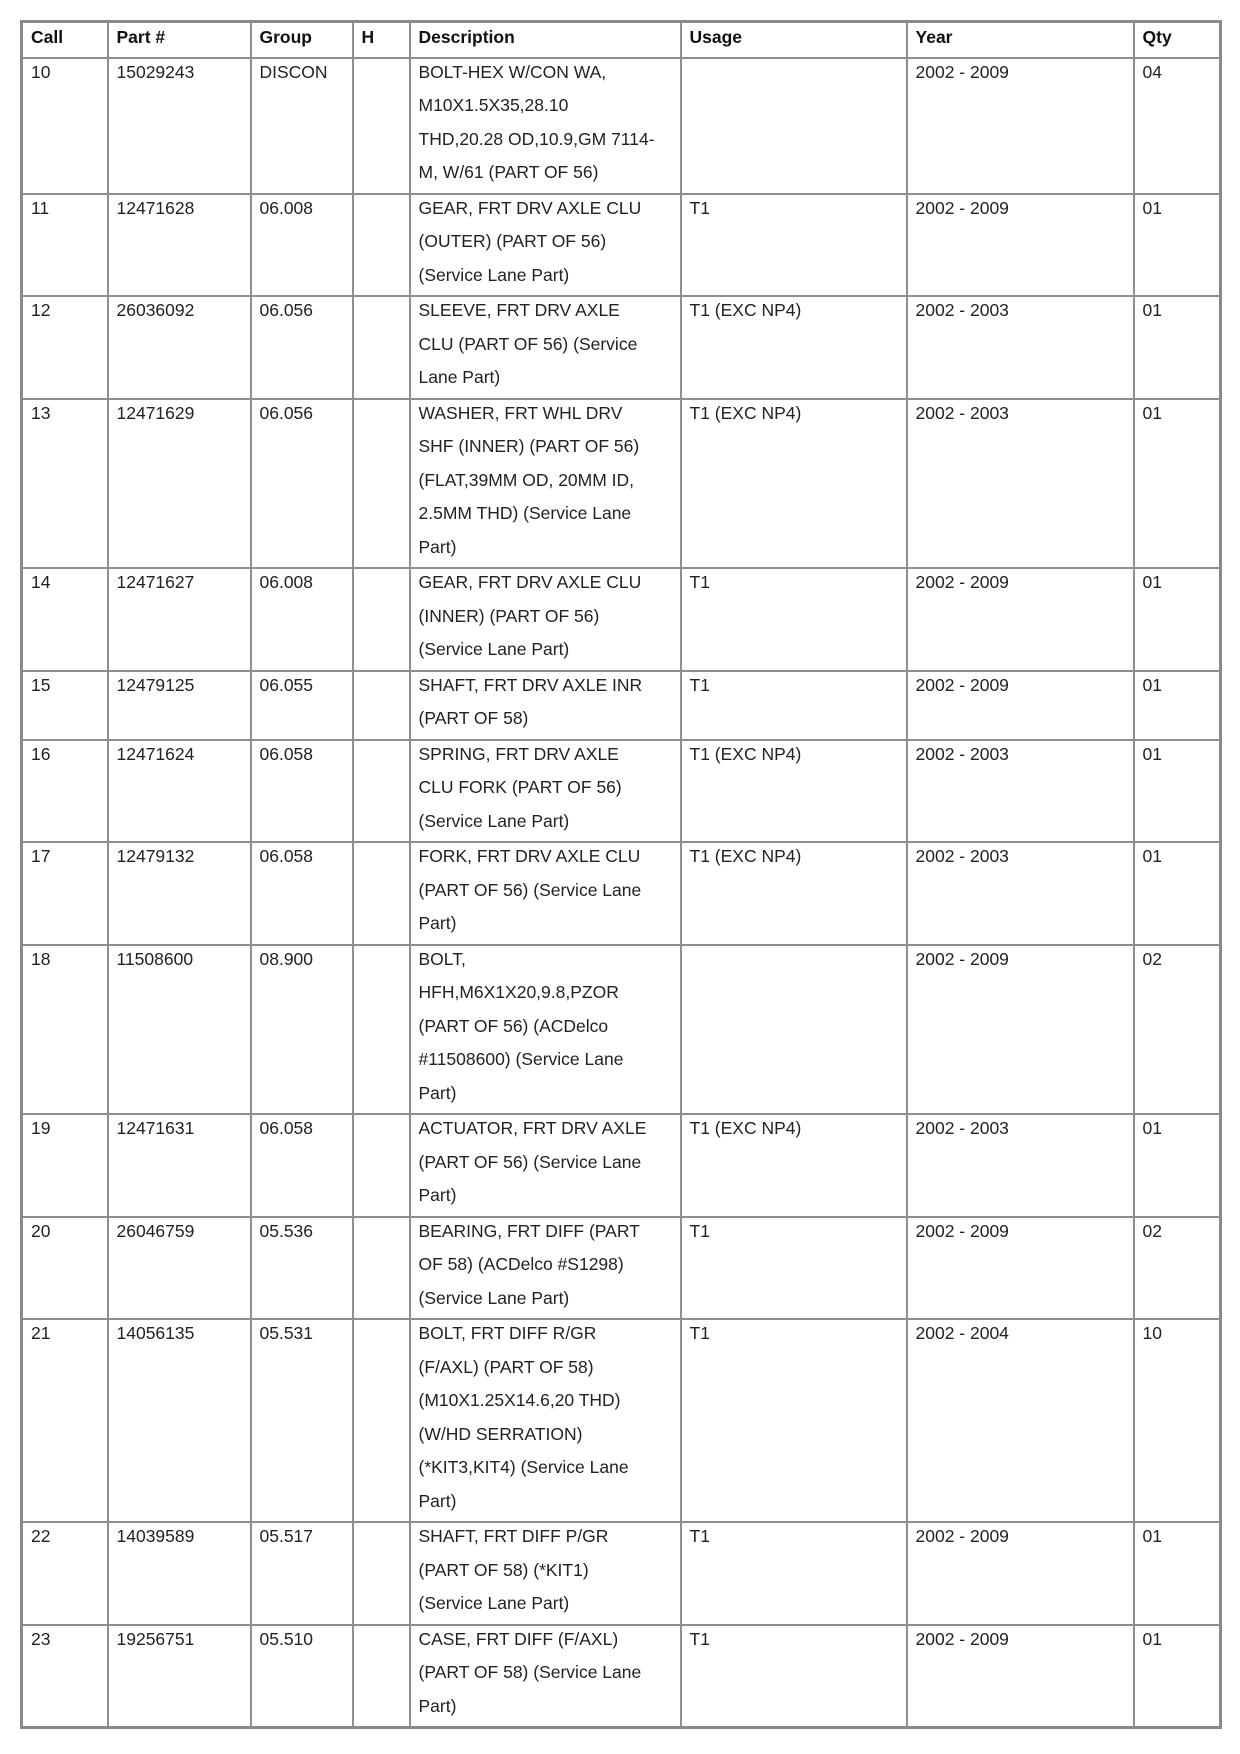 This screenshot has height=1754, width=1240. I want to click on group-cell: DISCON, so click(301, 125).